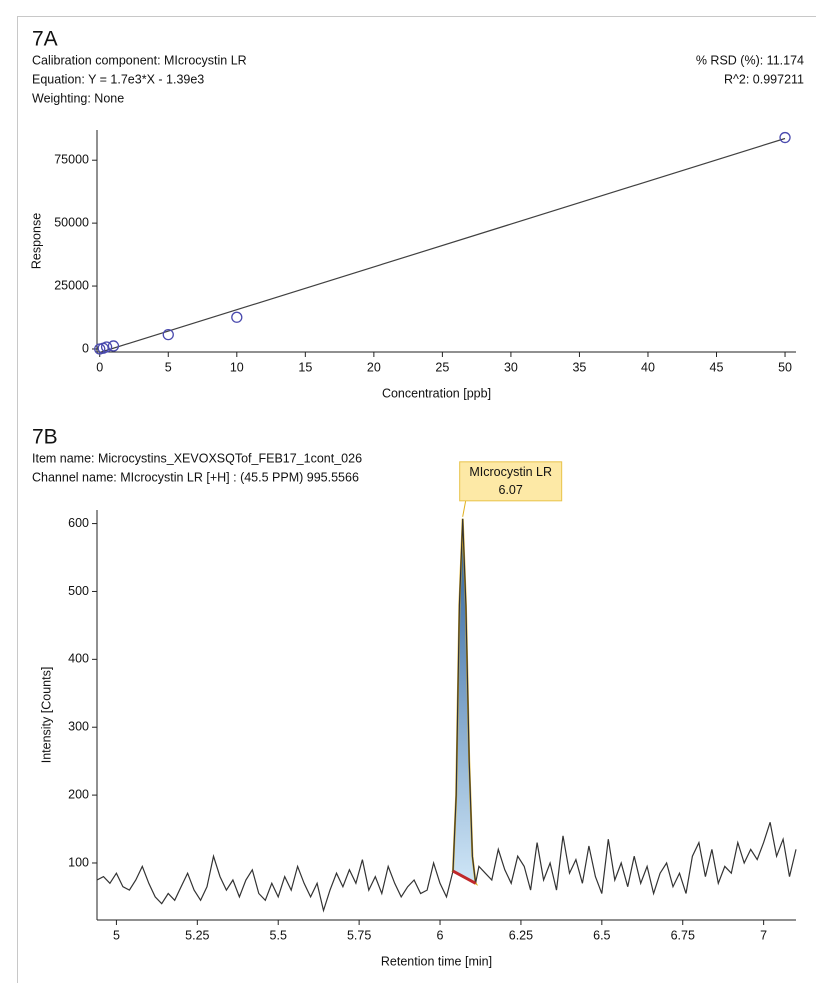 The width and height of the screenshot is (816, 983). Describe the element at coordinates (99, 367) in the screenshot. I see `x-tick-label: 0` at that location.